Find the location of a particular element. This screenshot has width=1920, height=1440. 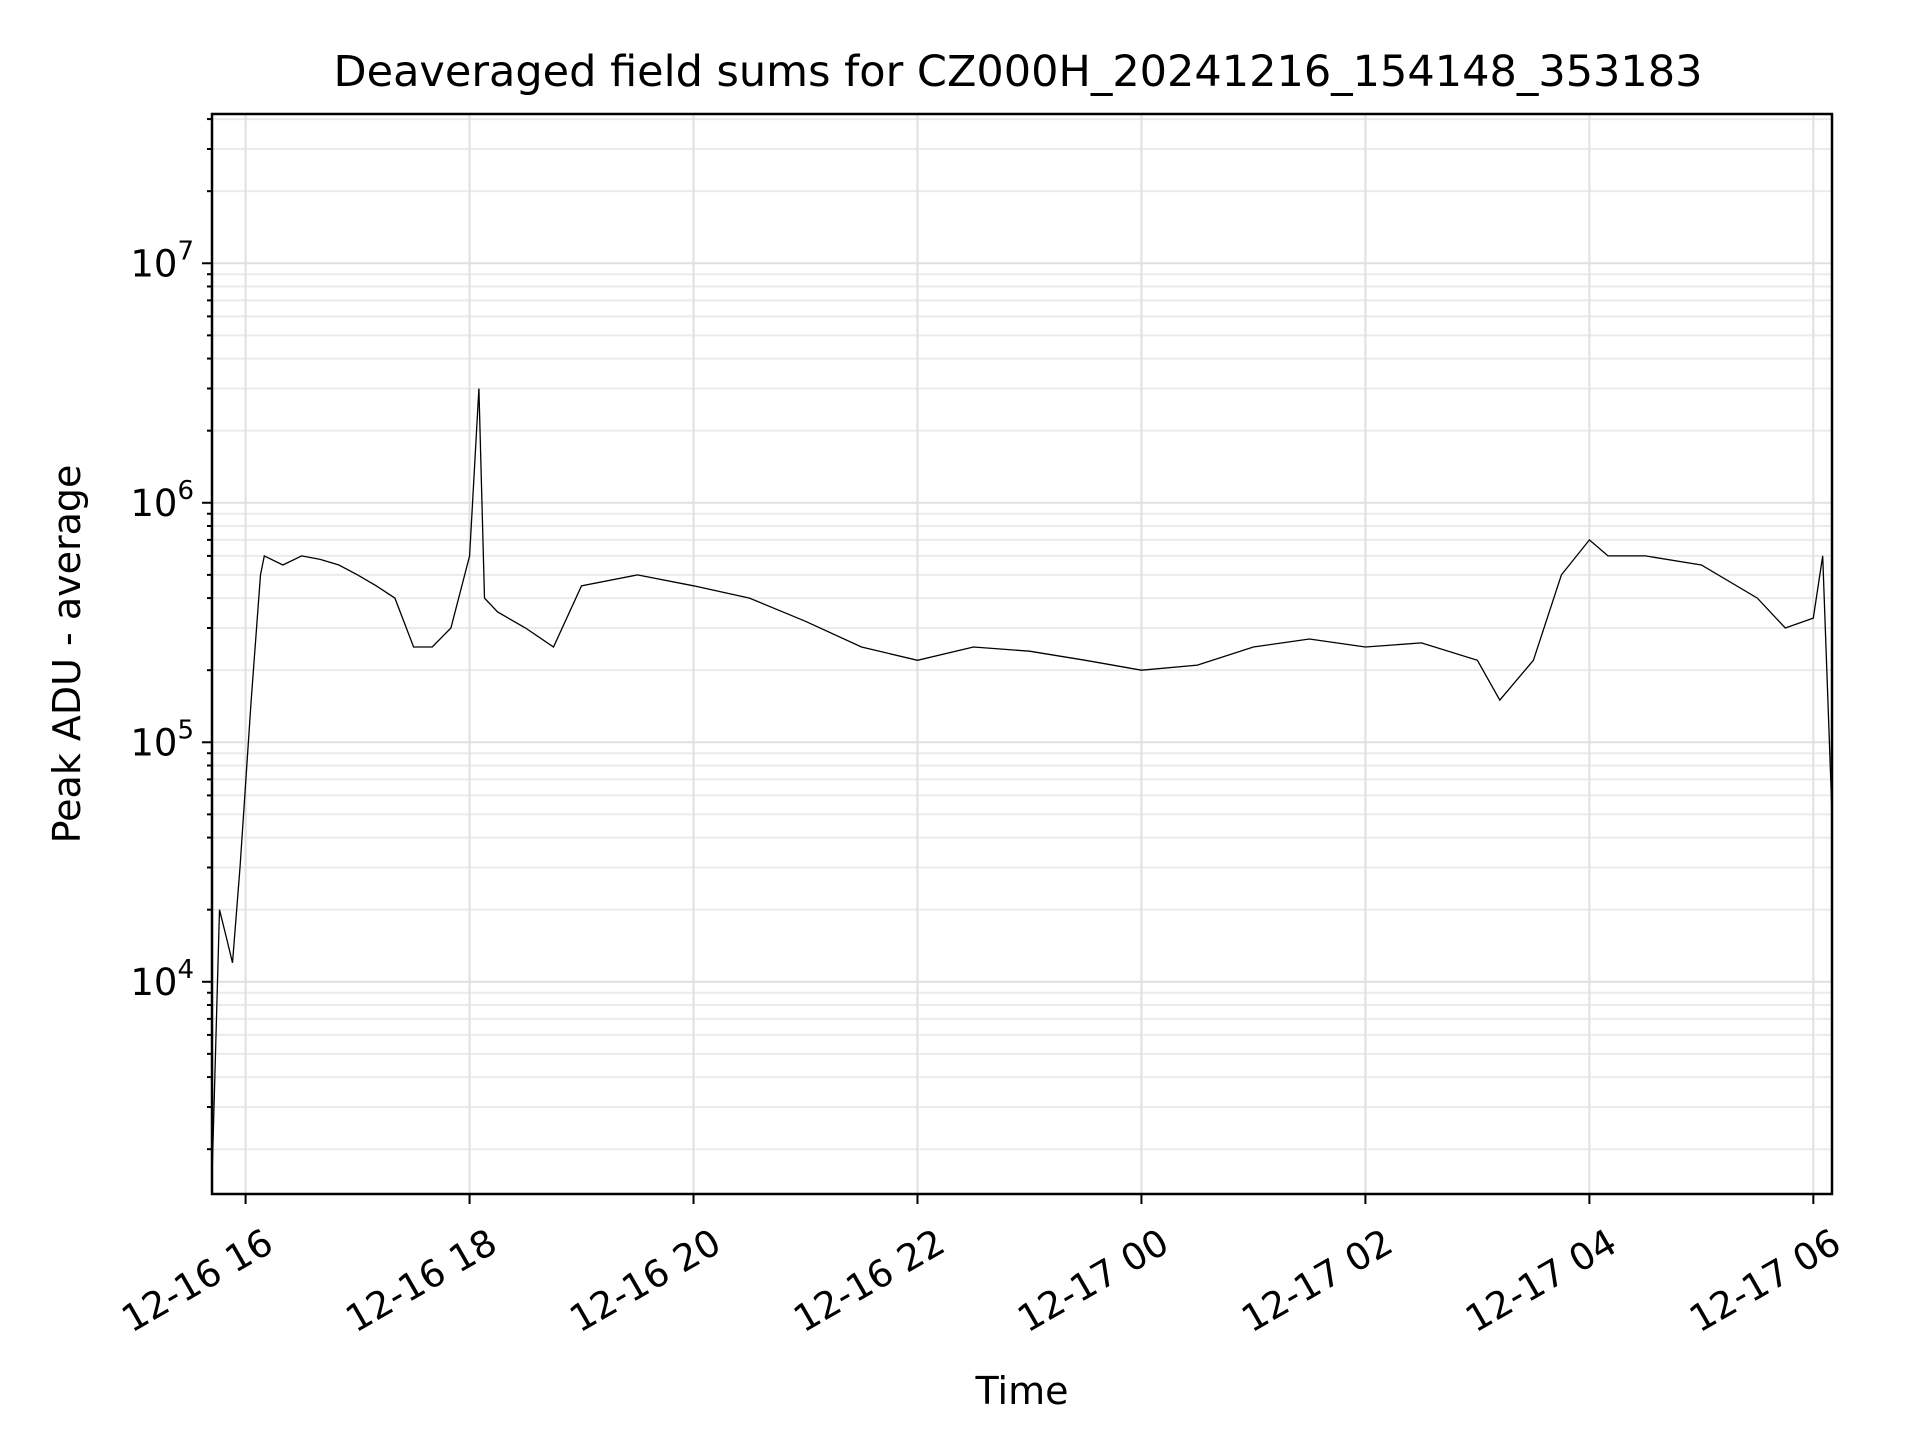

y-axis-label: Peak ADU - average is located at coordinates (67, 654).